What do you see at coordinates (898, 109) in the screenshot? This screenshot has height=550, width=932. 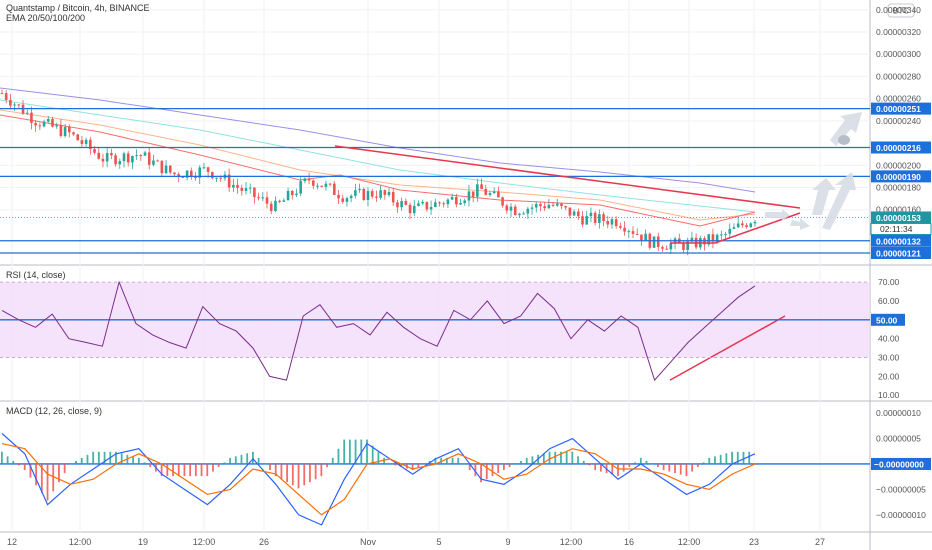 I see `level-price-label: 0.00000251` at bounding box center [898, 109].